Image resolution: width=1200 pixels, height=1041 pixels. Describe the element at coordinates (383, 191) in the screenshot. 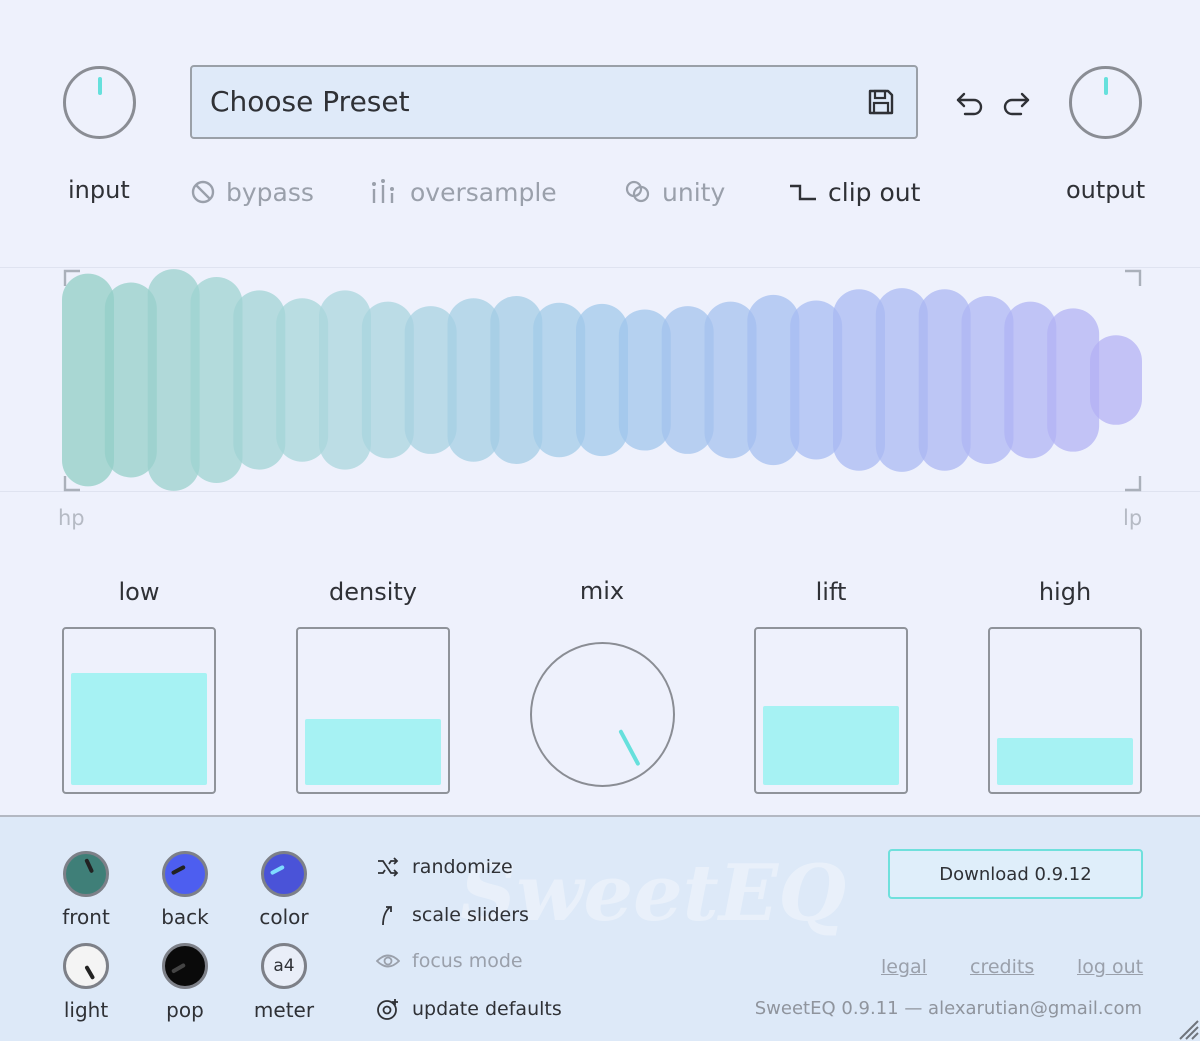

I see `oversample-icon` at that location.